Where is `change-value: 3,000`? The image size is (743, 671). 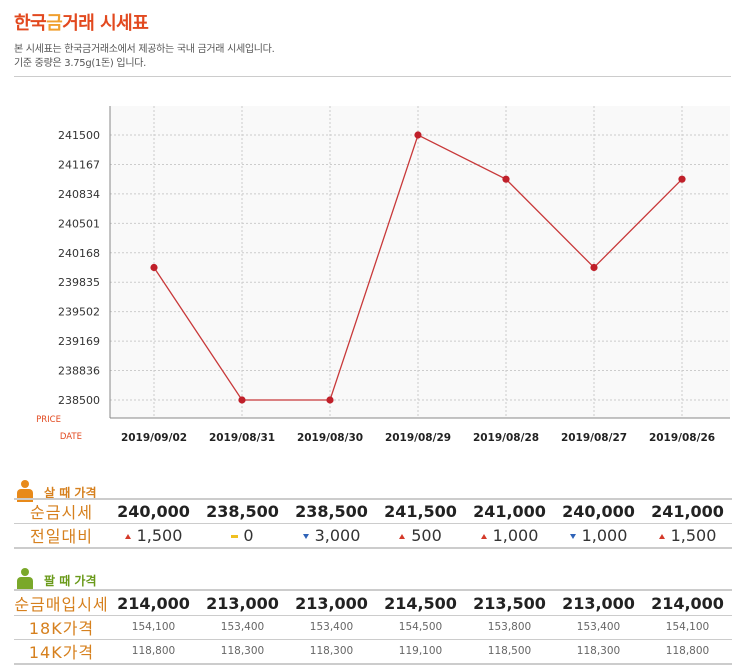 change-value: 3,000 is located at coordinates (337, 535).